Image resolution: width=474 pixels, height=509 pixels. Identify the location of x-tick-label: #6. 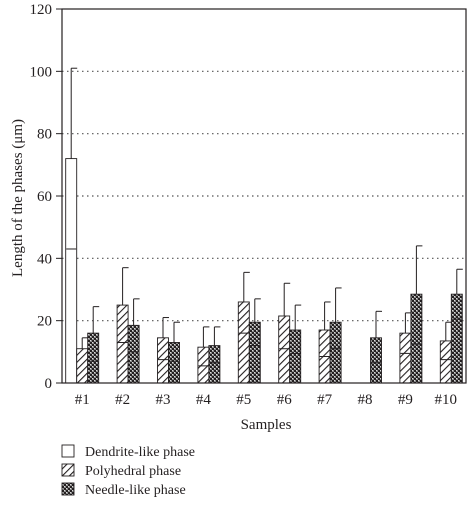
(285, 400).